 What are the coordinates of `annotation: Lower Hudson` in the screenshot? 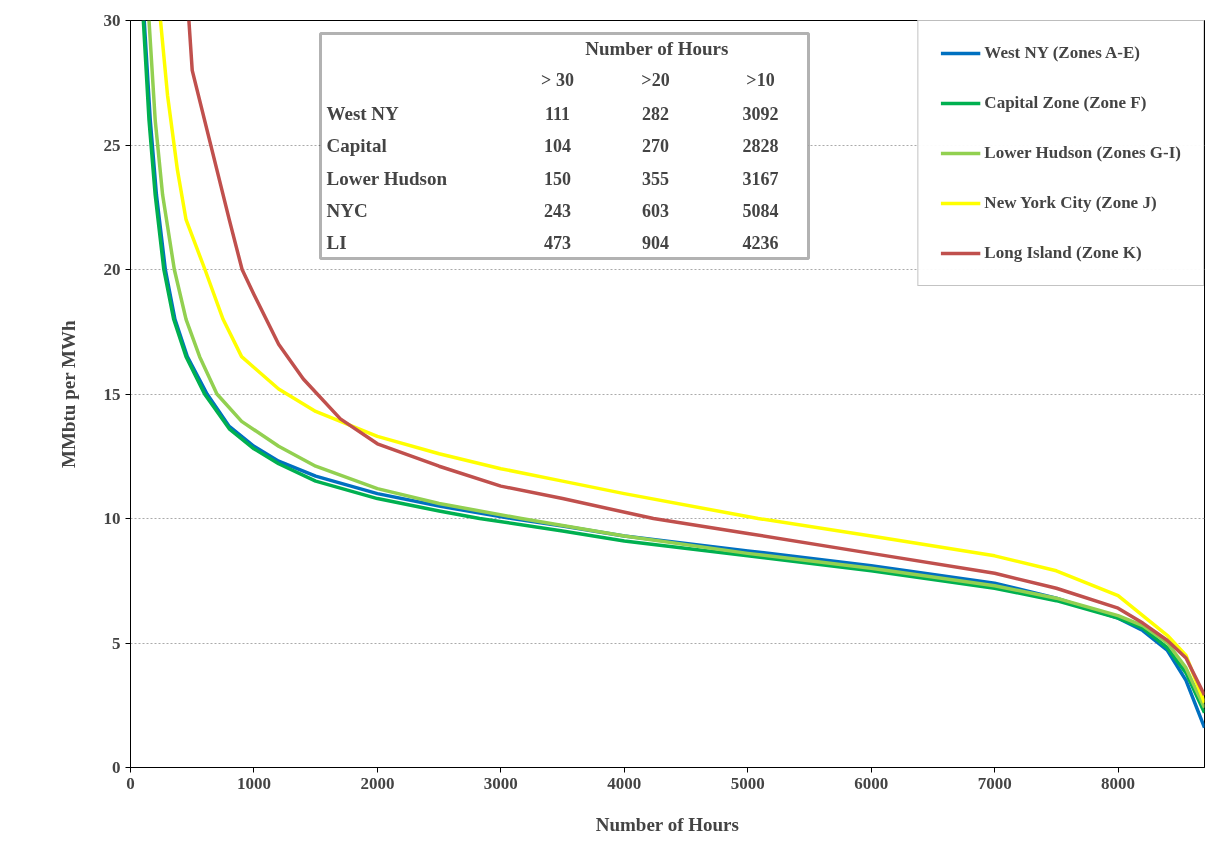 It's located at (387, 178).